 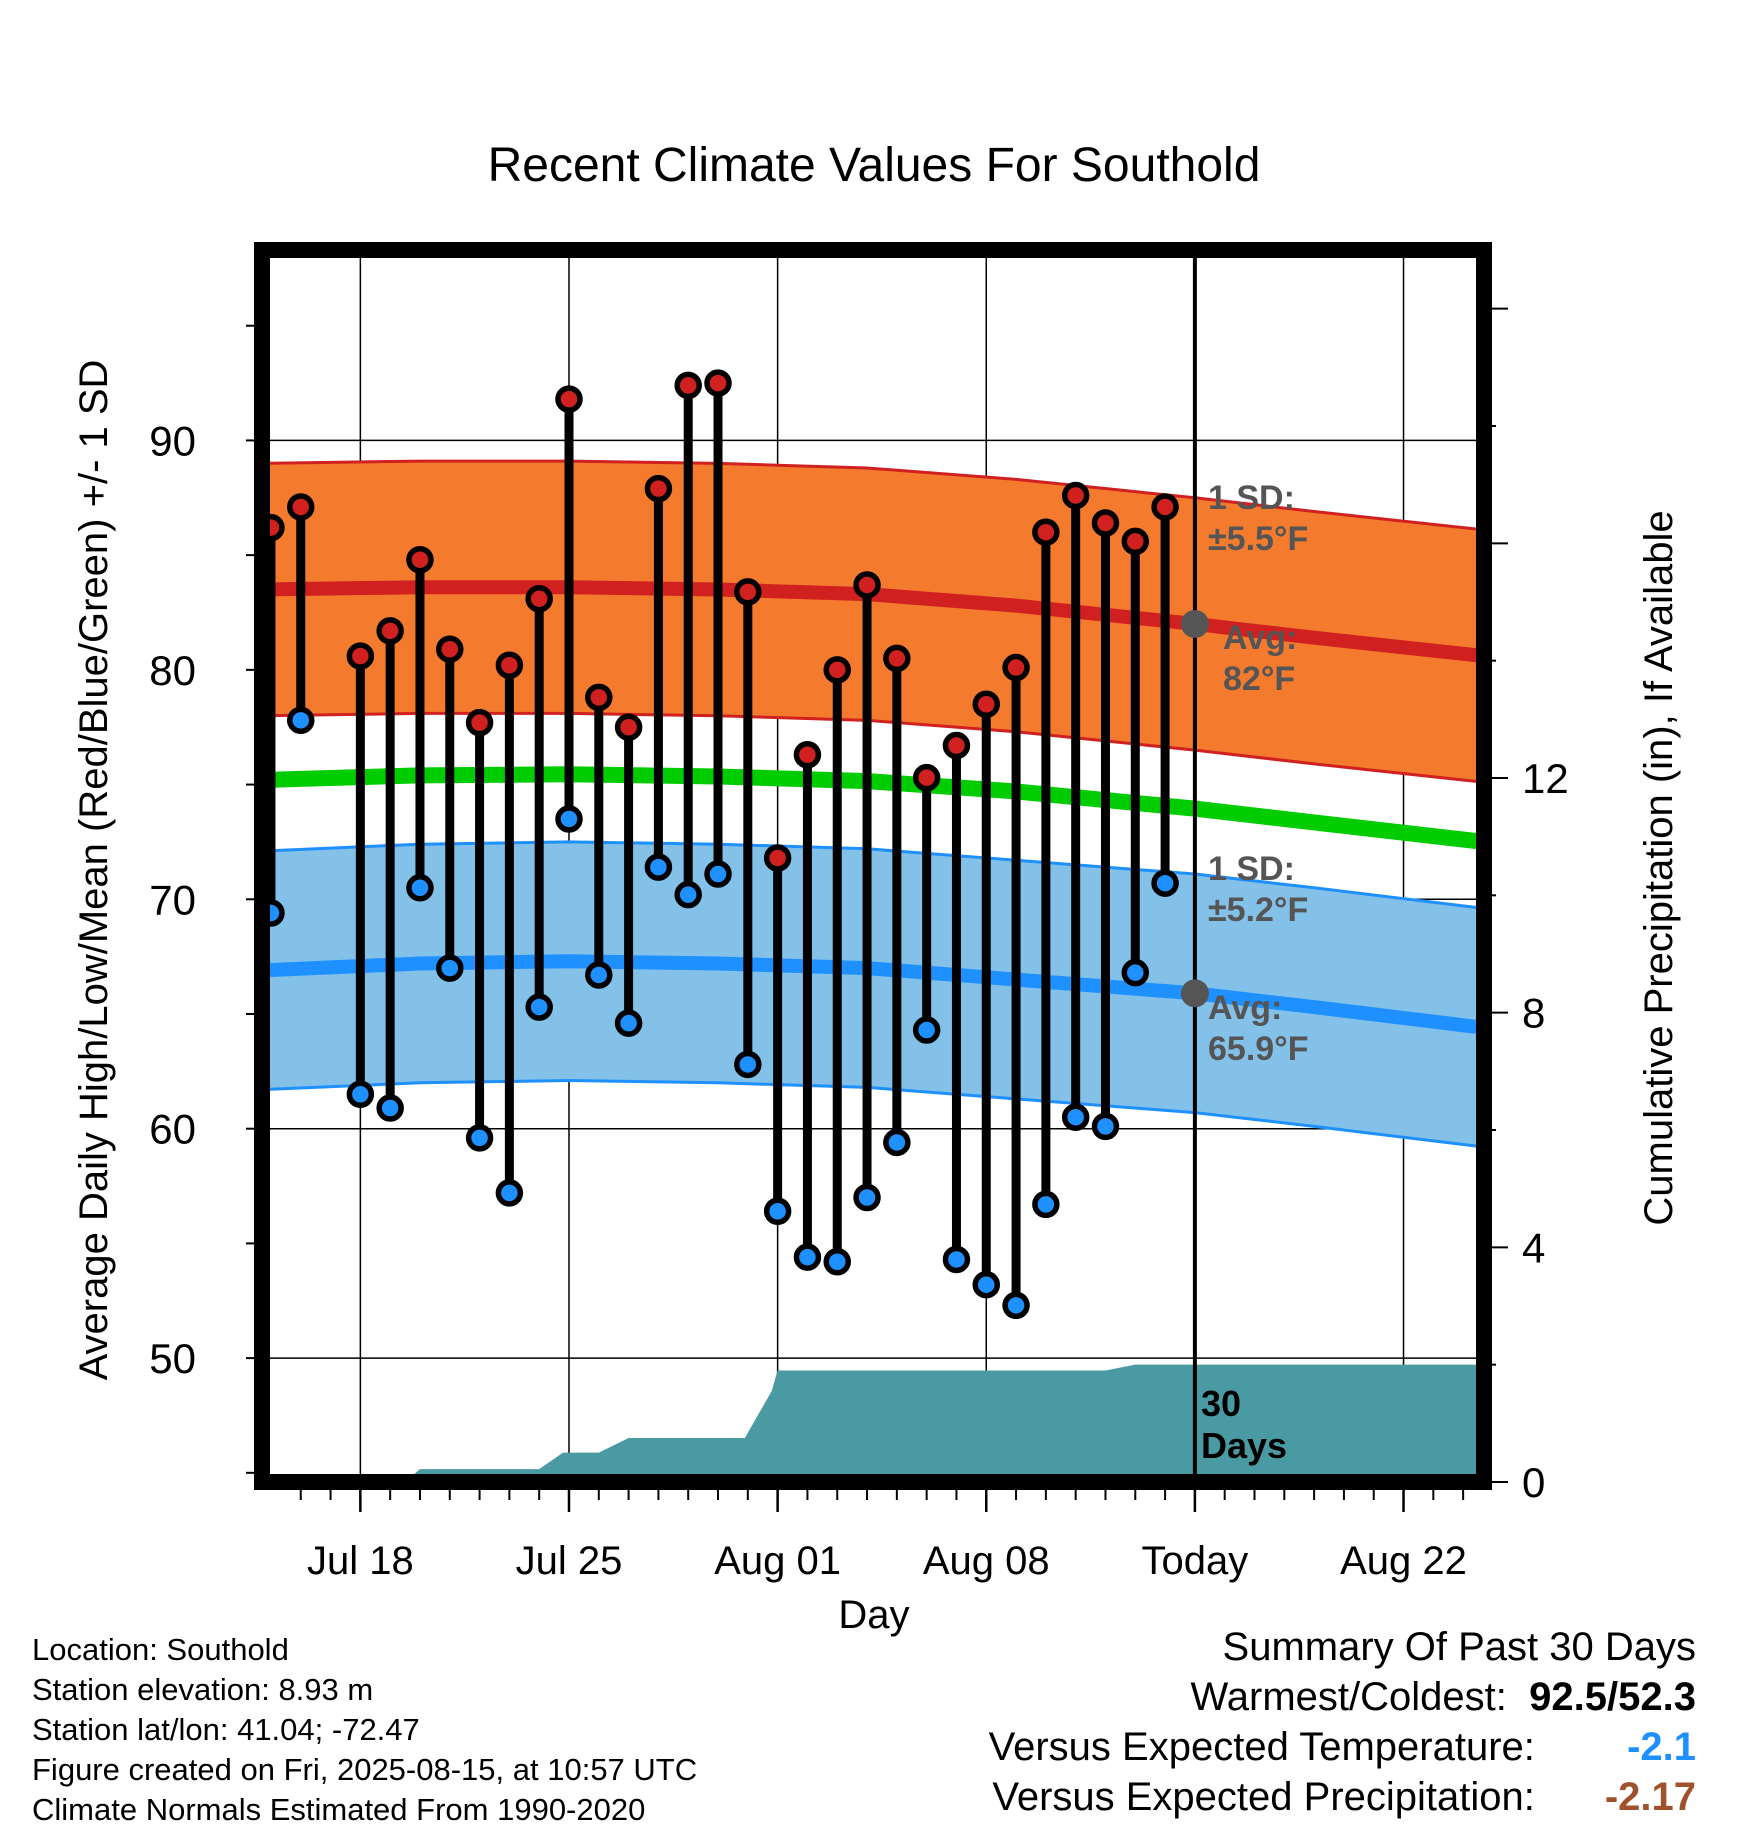 I want to click on warm-cold-row: Warmest/Coldest: 92.5/52.3, so click(x=1343, y=1697).